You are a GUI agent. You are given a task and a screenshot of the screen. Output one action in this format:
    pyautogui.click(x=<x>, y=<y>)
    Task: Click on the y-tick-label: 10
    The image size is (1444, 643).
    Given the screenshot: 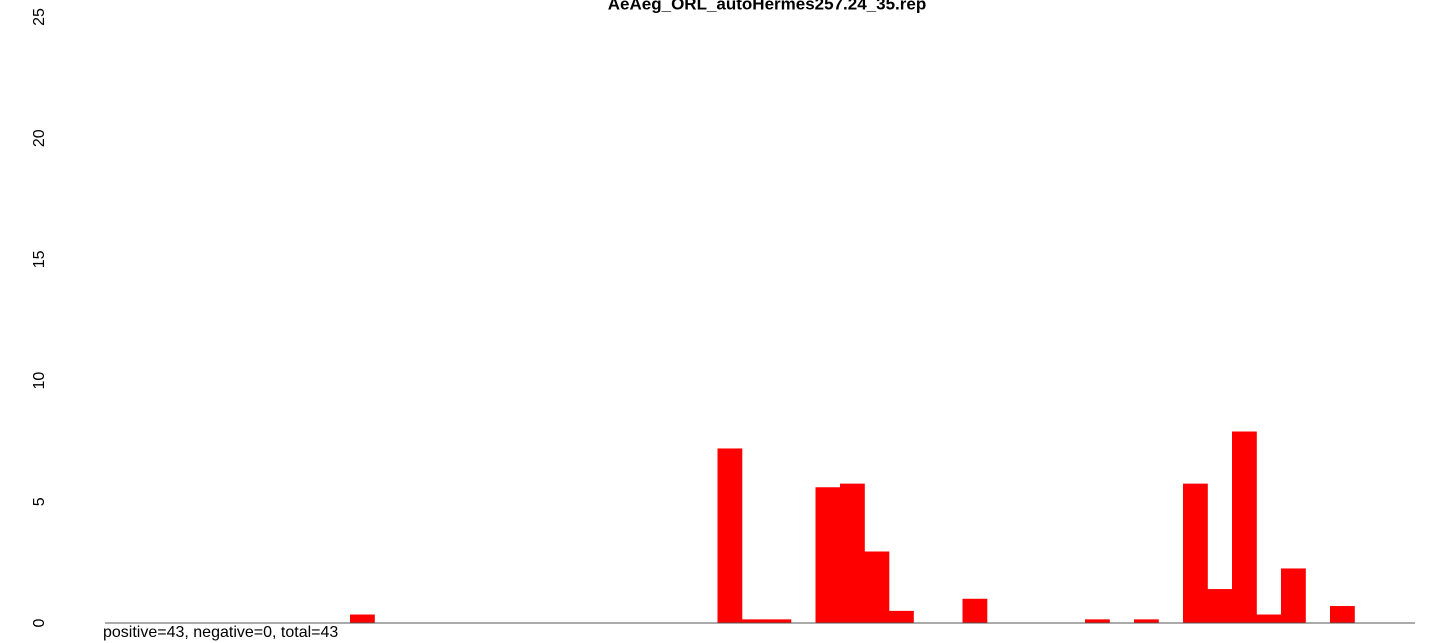 What is the action you would take?
    pyautogui.click(x=39, y=381)
    